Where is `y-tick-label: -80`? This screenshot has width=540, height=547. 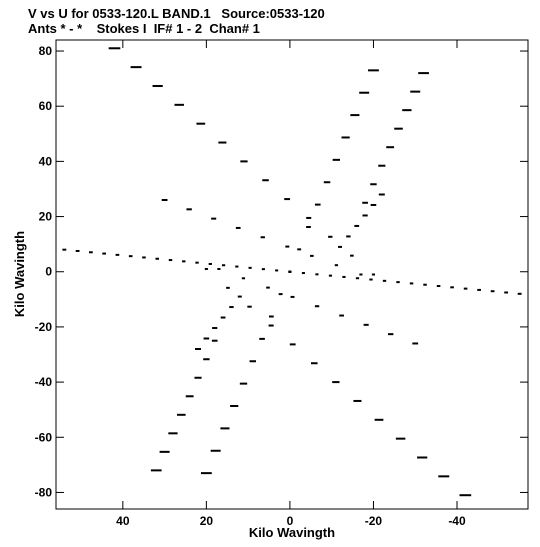
y-tick-label: -80 is located at coordinates (44, 492).